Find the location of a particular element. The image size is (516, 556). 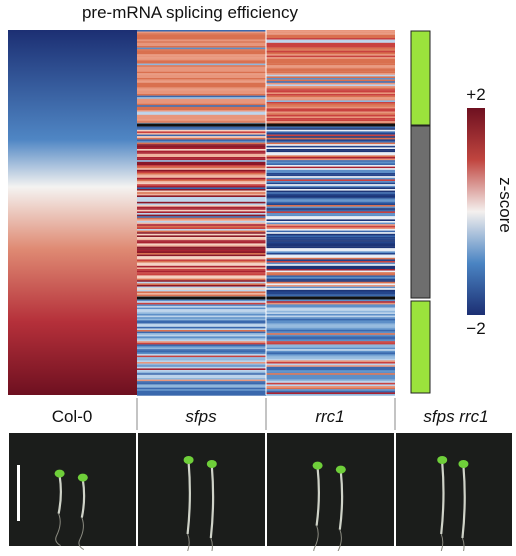

photo is located at coordinates (72, 489).